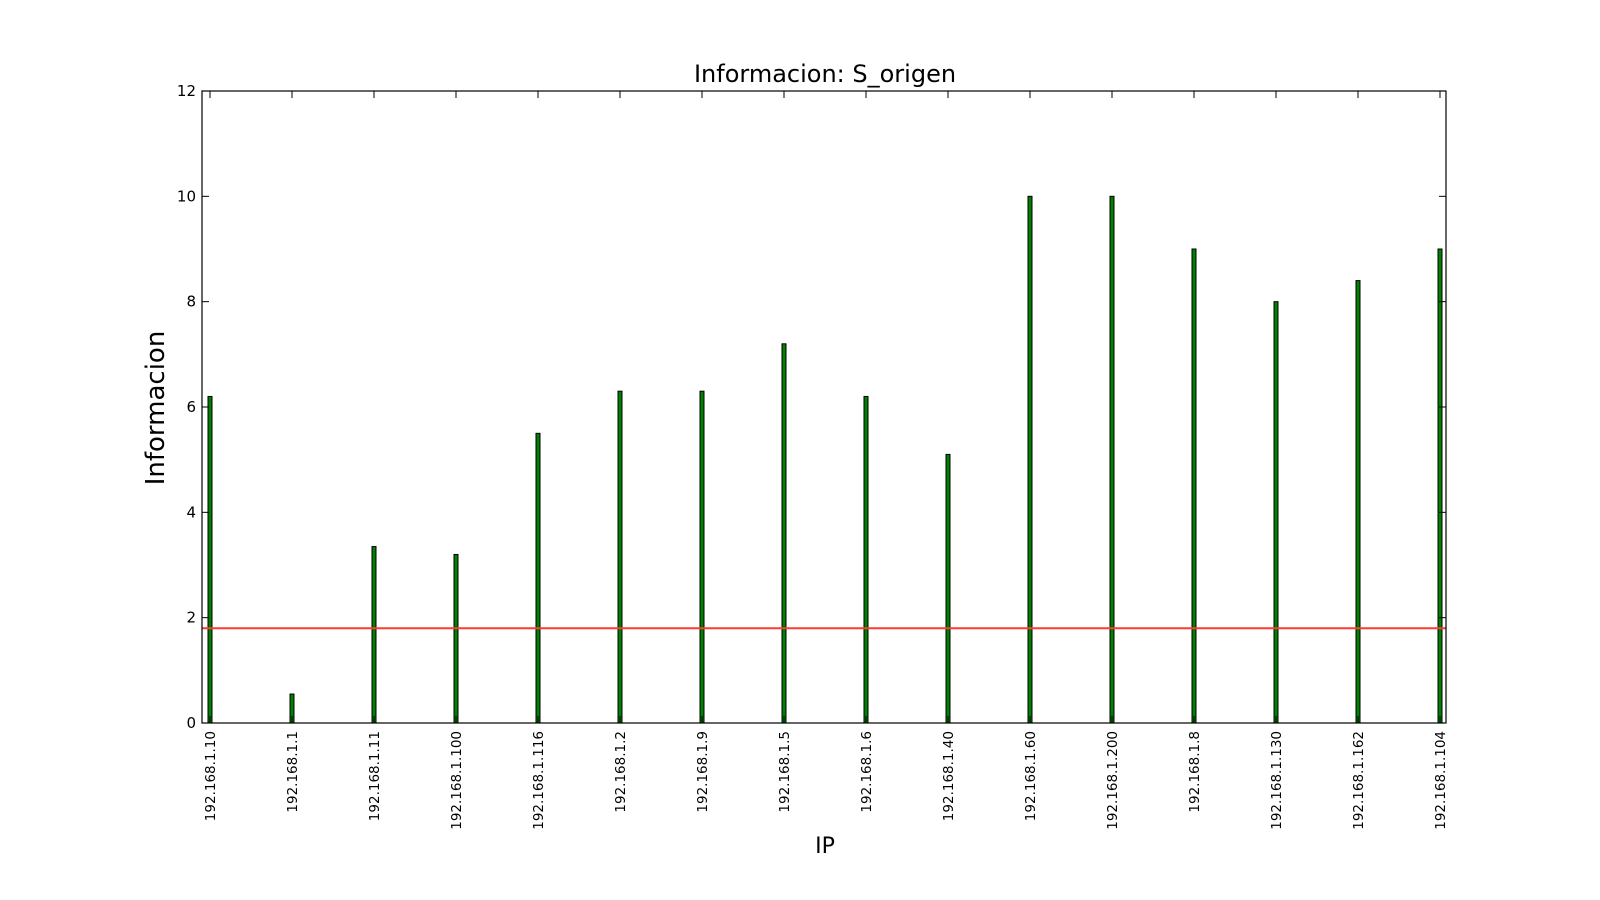  Describe the element at coordinates (539, 780) in the screenshot. I see `x-tick-label: 192.168.1.116` at that location.